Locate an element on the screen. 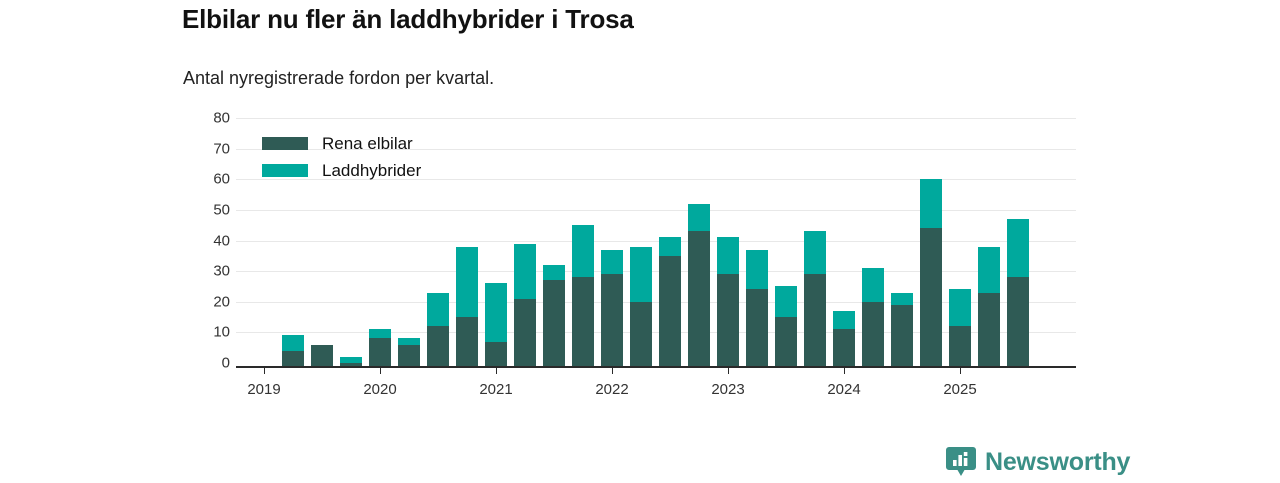 This screenshot has width=1280, height=483. legend-item-rena-elbilar: Rena elbilar is located at coordinates (341, 143).